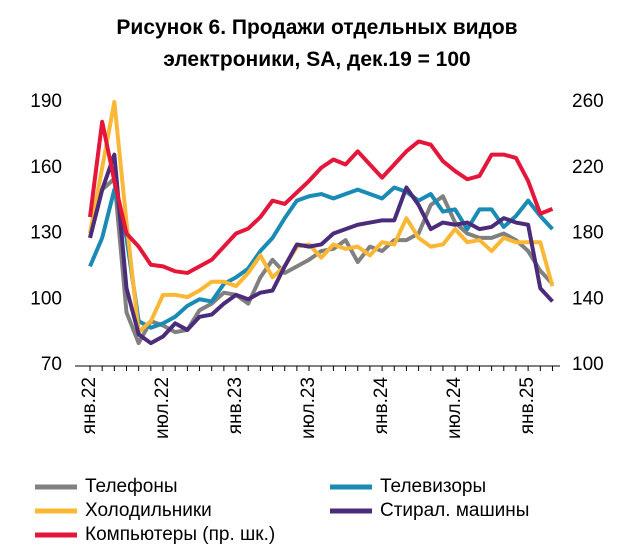 Image resolution: width=634 pixels, height=555 pixels. Describe the element at coordinates (527, 405) in the screenshot. I see `x-tick-label: янв.25` at that location.